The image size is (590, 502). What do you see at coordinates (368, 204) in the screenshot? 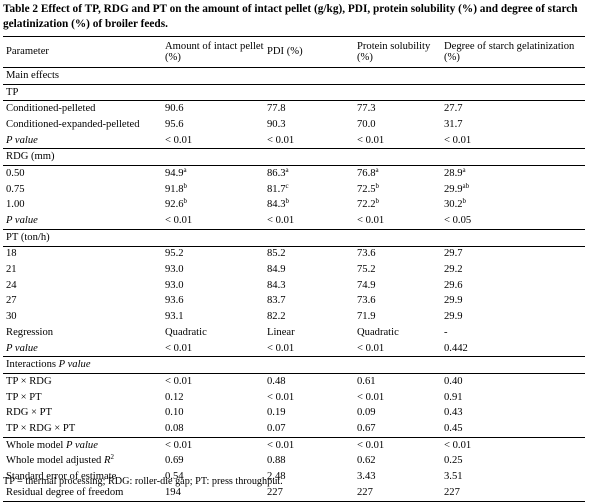
I see `cell: 72.2b` at bounding box center [368, 204].